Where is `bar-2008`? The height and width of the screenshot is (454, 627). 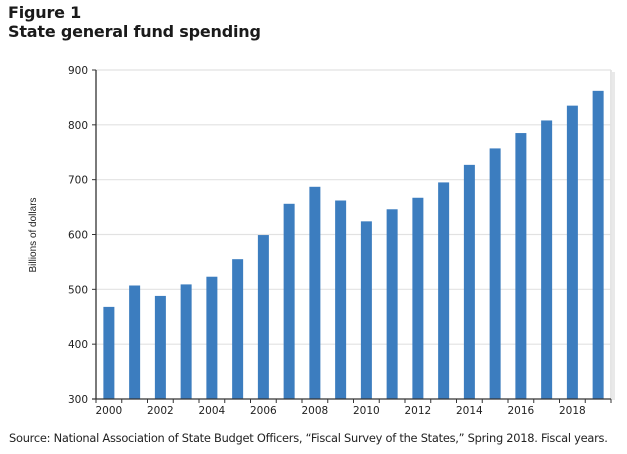
bar-2008 is located at coordinates (315, 292).